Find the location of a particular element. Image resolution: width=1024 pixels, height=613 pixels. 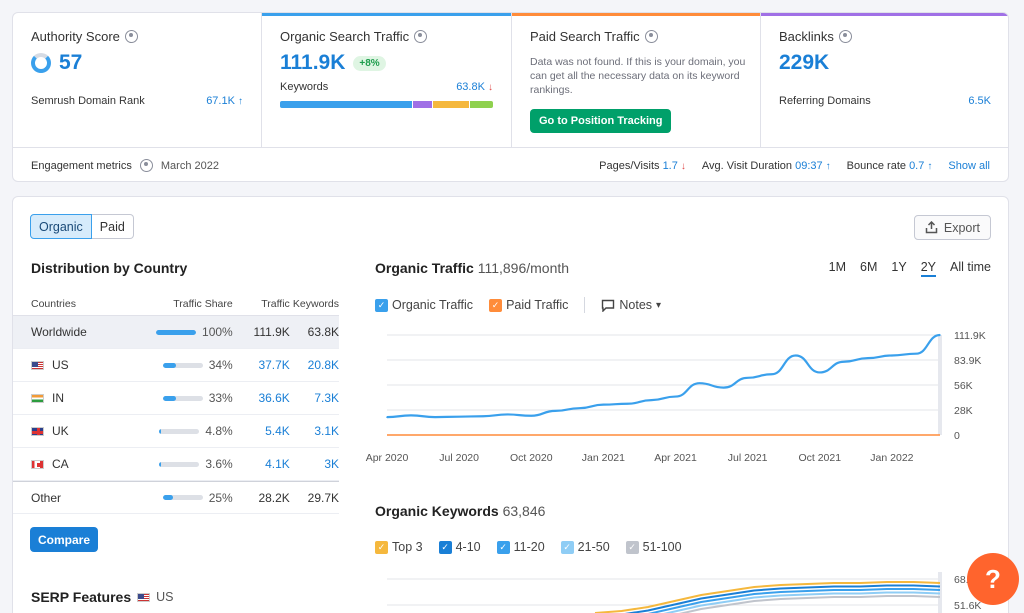

backlinks-number: 229K is located at coordinates (804, 62).